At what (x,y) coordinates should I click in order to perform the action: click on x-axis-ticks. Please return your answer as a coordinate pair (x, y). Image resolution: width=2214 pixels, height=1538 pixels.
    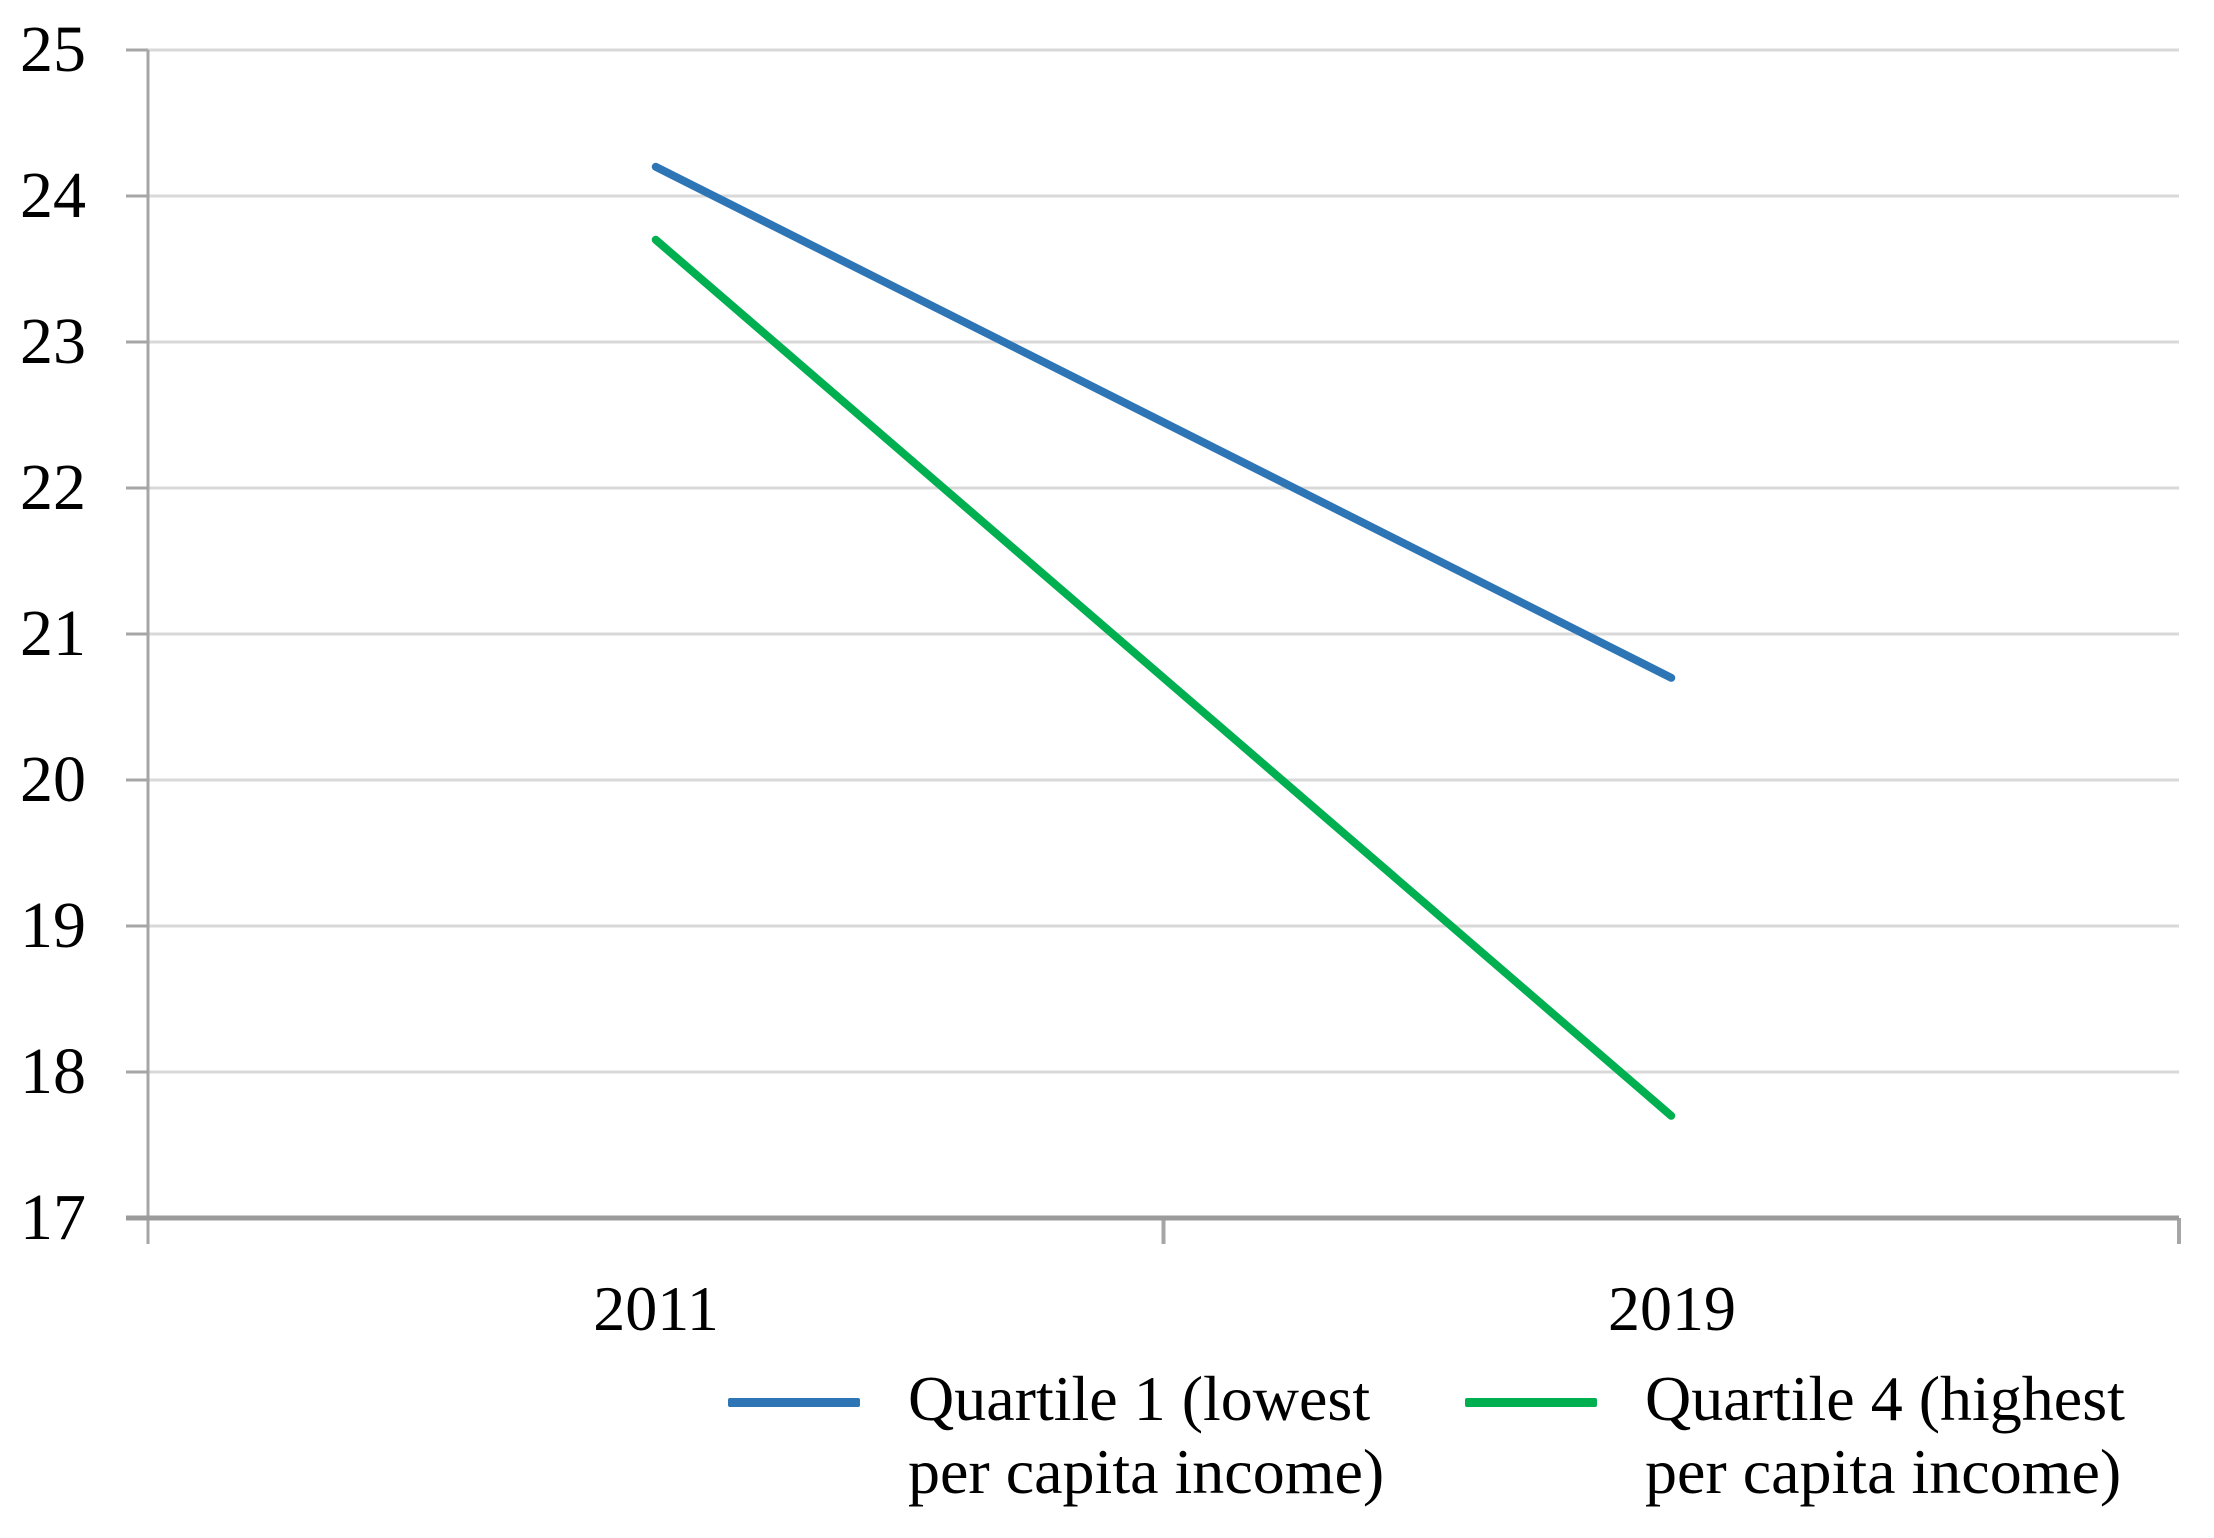
    Looking at the image, I should click on (1671, 1231).